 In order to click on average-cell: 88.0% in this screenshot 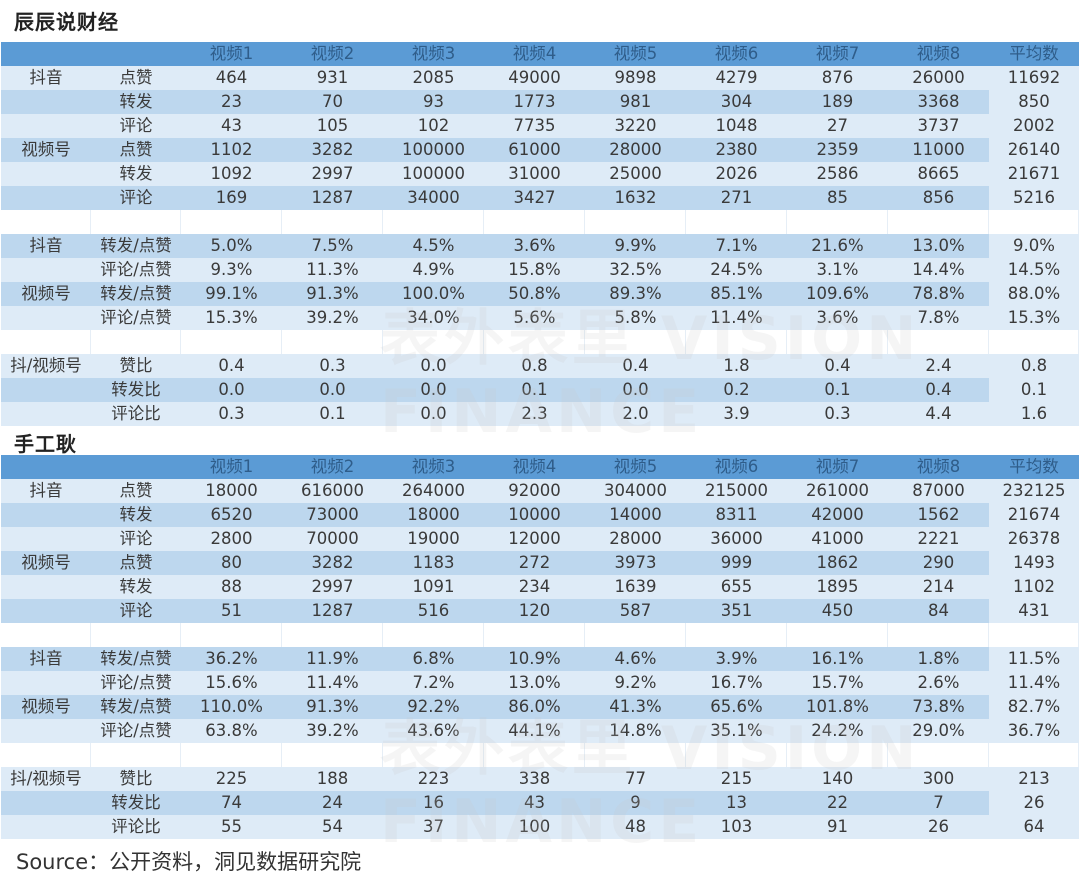, I will do `click(1034, 294)`.